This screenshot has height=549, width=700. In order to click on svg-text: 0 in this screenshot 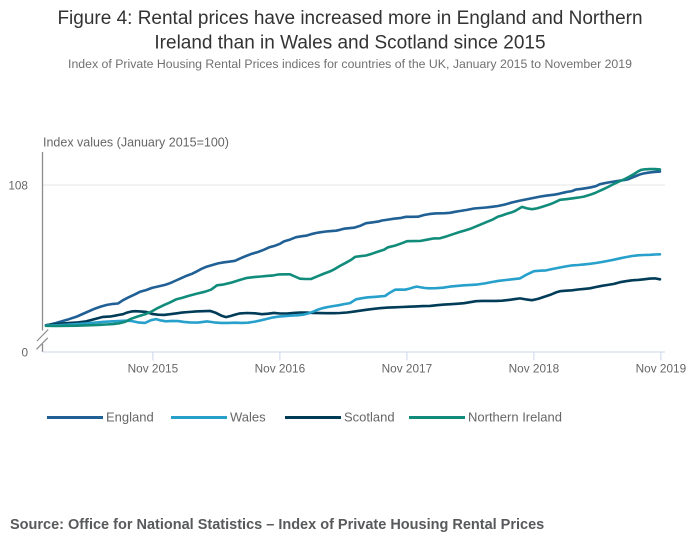, I will do `click(24, 353)`.